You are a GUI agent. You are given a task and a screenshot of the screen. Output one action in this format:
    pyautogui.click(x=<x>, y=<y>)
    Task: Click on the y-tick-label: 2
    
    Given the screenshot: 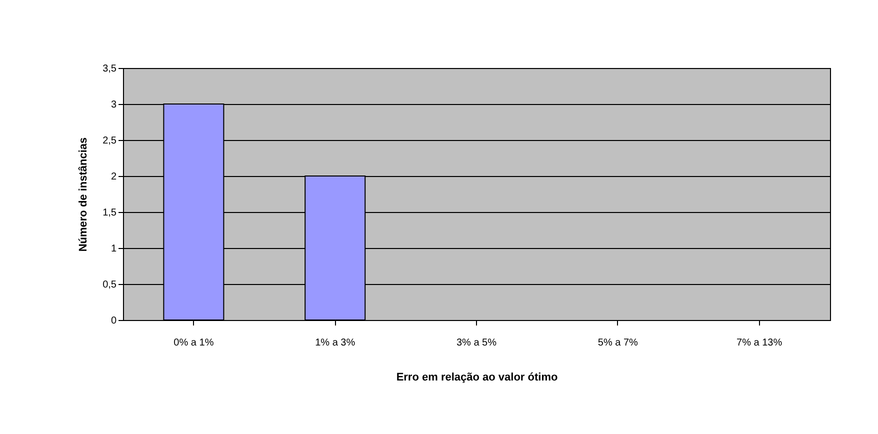 What is the action you would take?
    pyautogui.click(x=113, y=177)
    